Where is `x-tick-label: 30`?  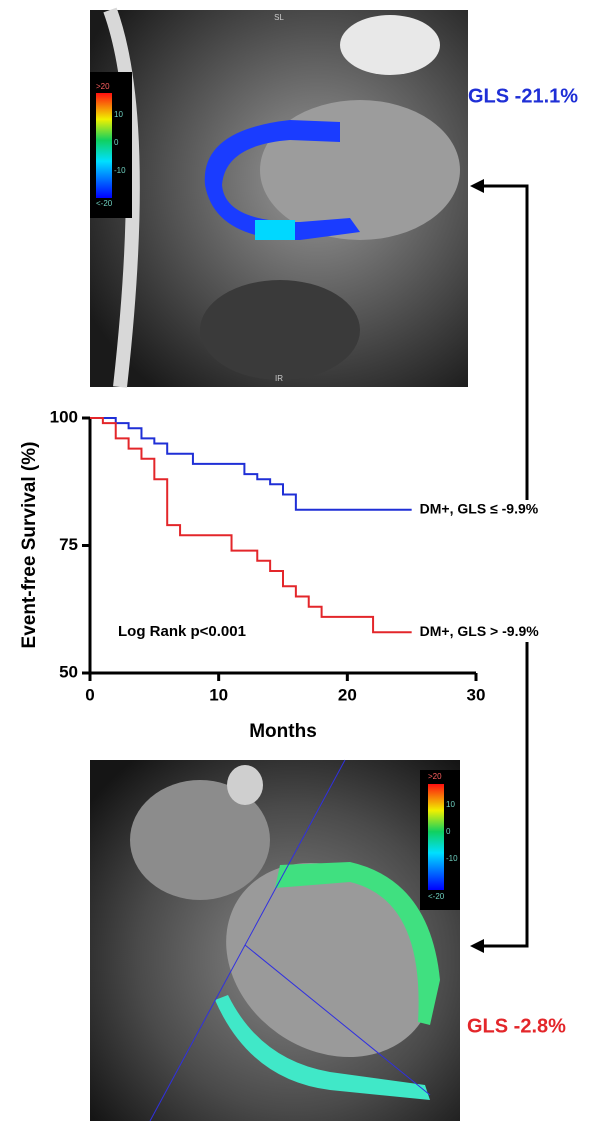 x-tick-label: 30 is located at coordinates (476, 694).